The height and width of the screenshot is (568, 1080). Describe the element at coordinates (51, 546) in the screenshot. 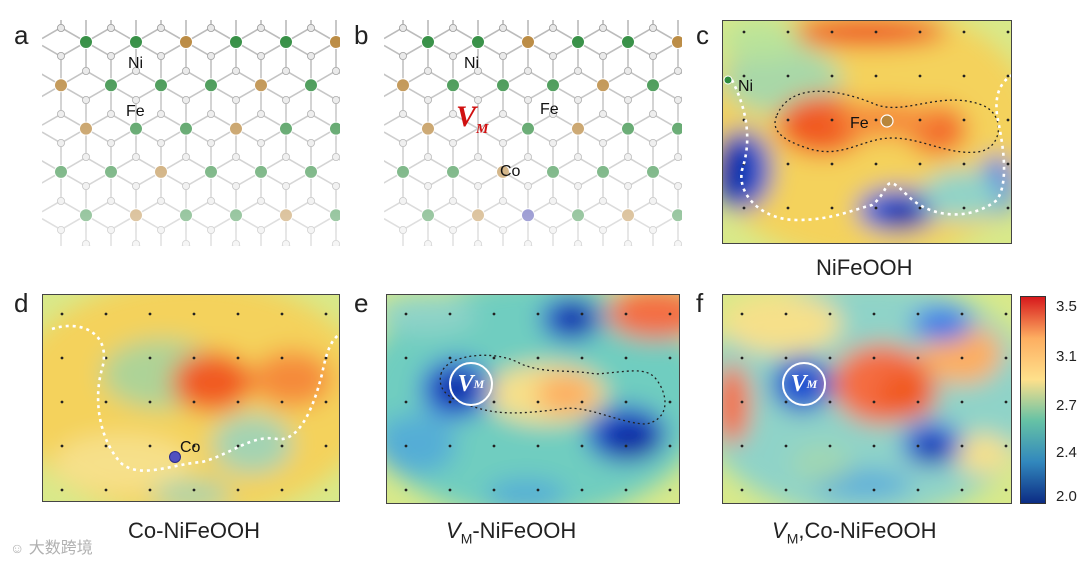

I see `watermark: ☺ 大数跨境` at that location.